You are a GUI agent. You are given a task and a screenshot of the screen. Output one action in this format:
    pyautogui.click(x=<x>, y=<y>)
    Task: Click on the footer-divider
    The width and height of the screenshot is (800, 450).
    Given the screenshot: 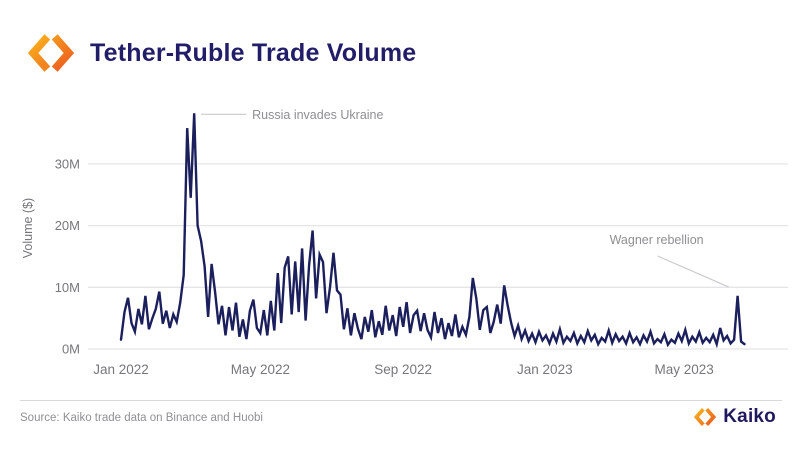 What is the action you would take?
    pyautogui.click(x=401, y=400)
    